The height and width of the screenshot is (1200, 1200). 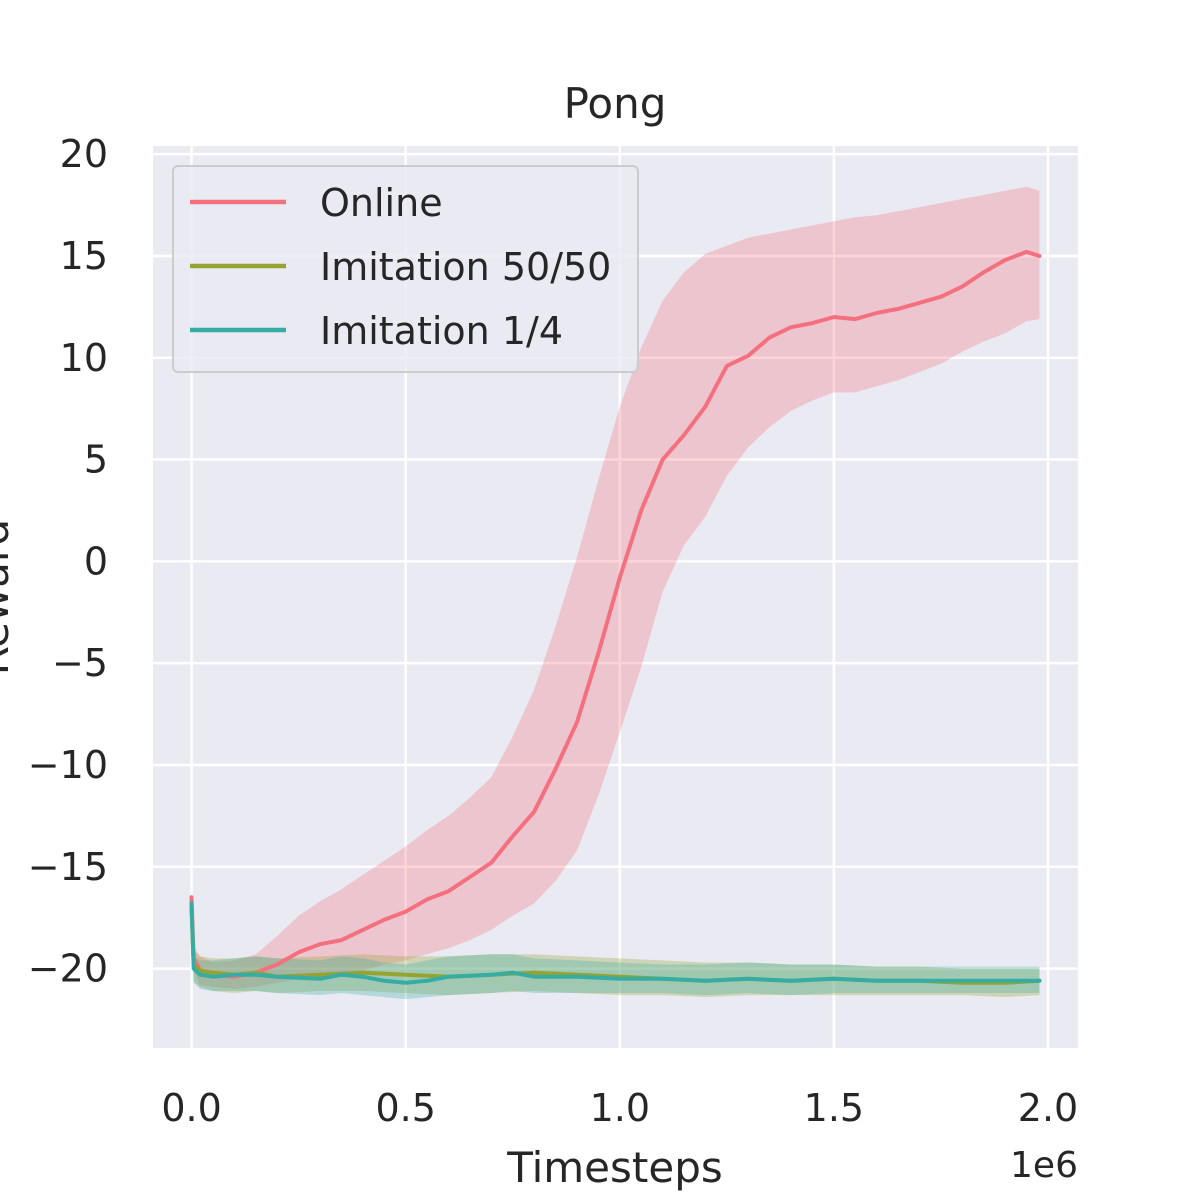 I want to click on x-tick-label: 0.5, so click(x=405, y=1108).